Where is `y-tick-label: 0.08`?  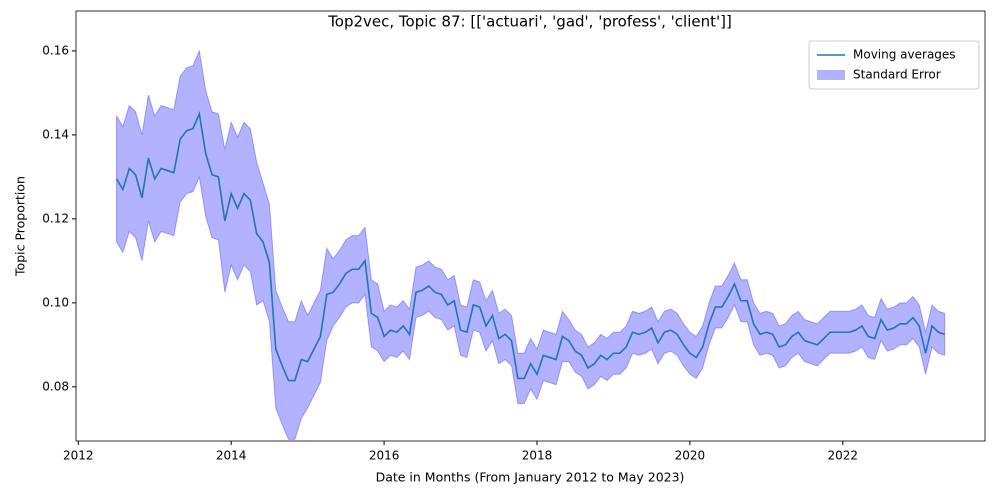
y-tick-label: 0.08 is located at coordinates (55, 386).